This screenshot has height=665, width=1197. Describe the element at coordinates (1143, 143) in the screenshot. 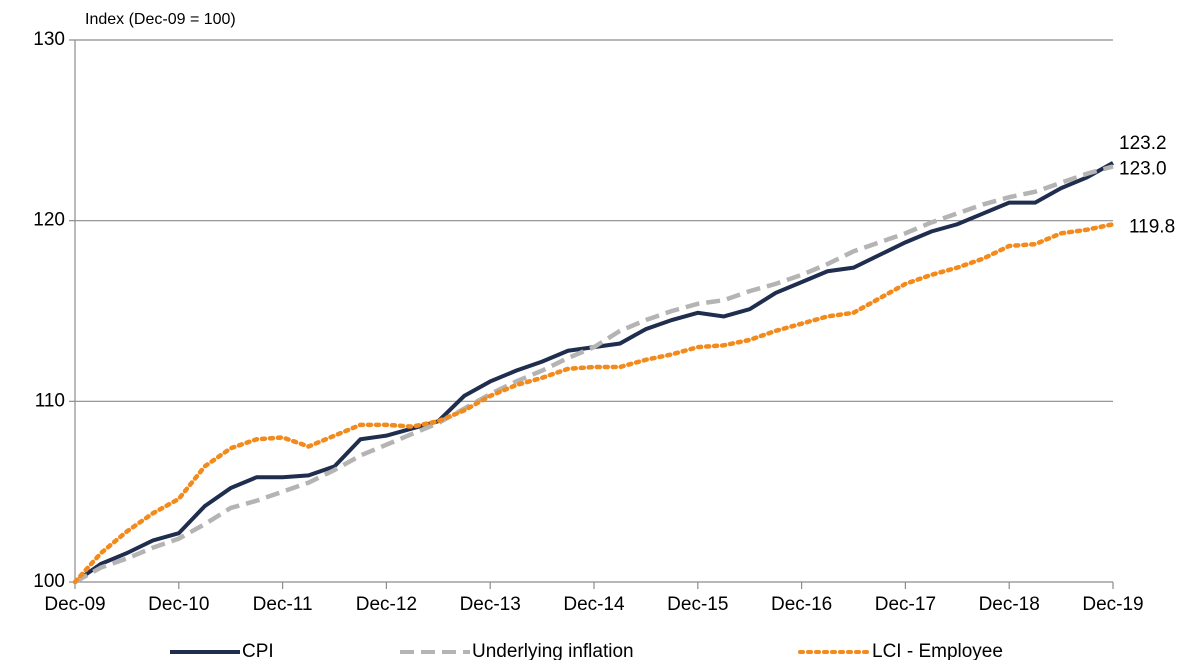

I see `data-label: 123.2` at that location.